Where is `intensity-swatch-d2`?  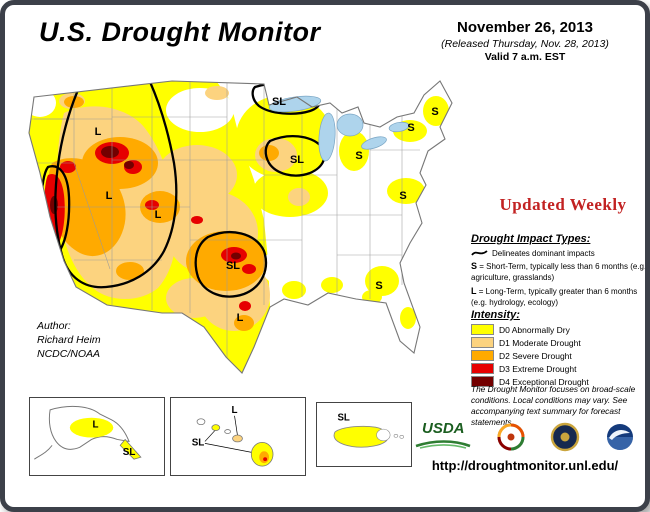
intensity-swatch-d2 is located at coordinates (482, 355).